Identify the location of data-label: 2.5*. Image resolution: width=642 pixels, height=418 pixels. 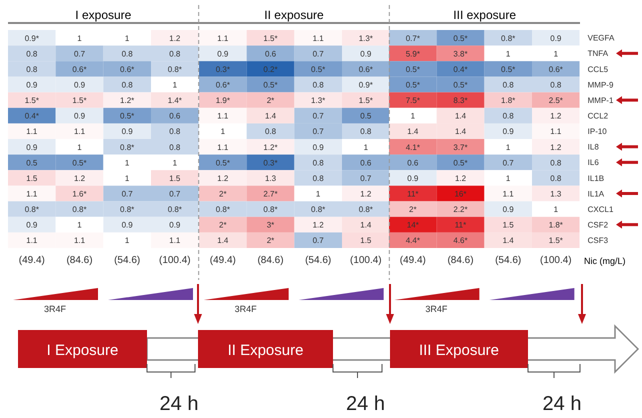
(556, 101).